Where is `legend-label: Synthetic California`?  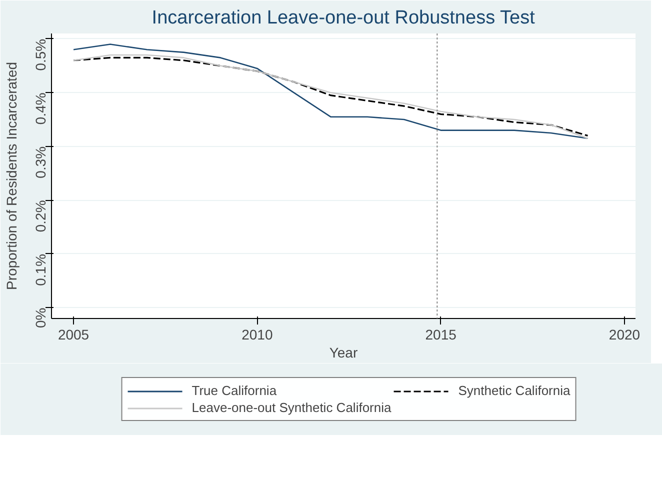
legend-label: Synthetic California is located at coordinates (514, 390).